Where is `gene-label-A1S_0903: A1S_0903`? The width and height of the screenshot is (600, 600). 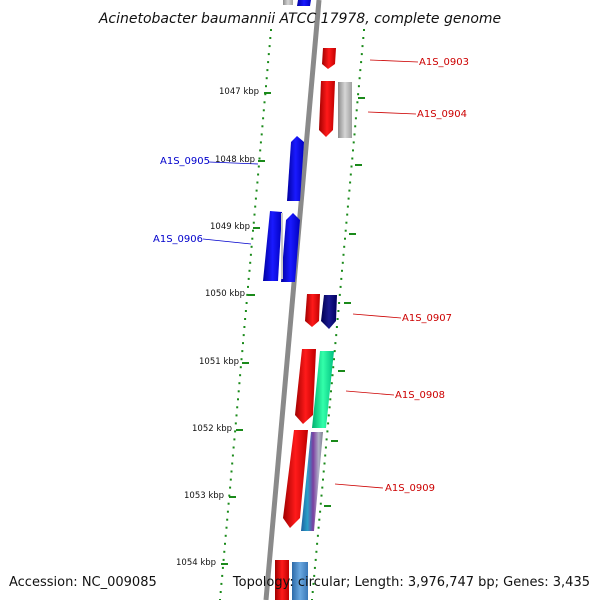 gene-label-A1S_0903: A1S_0903 is located at coordinates (444, 62).